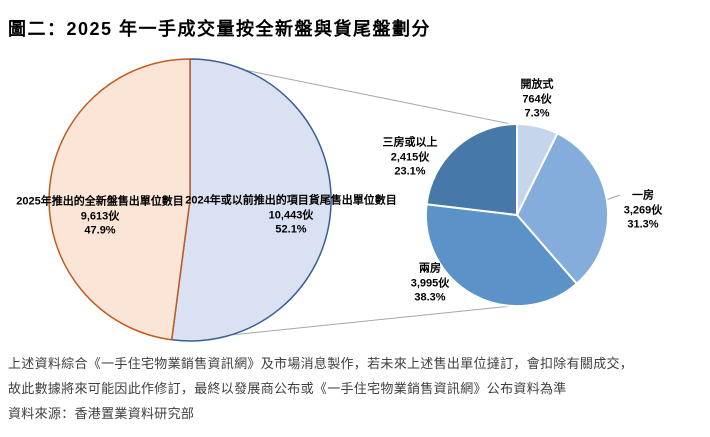  I want to click on main-pie-new-projects-label: 2025年推出的全新盤售出單位數目 9,613伙 47.9%, so click(99, 216).